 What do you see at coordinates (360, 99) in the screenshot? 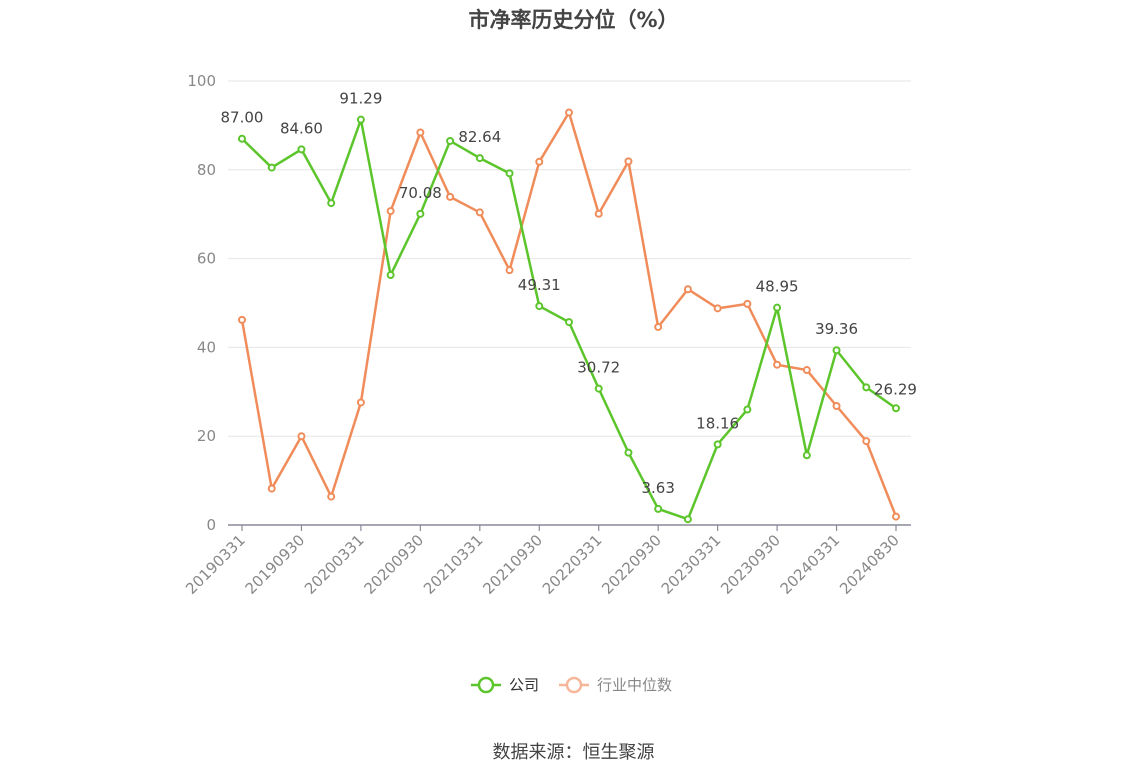
I see `data-label: 91.29` at bounding box center [360, 99].